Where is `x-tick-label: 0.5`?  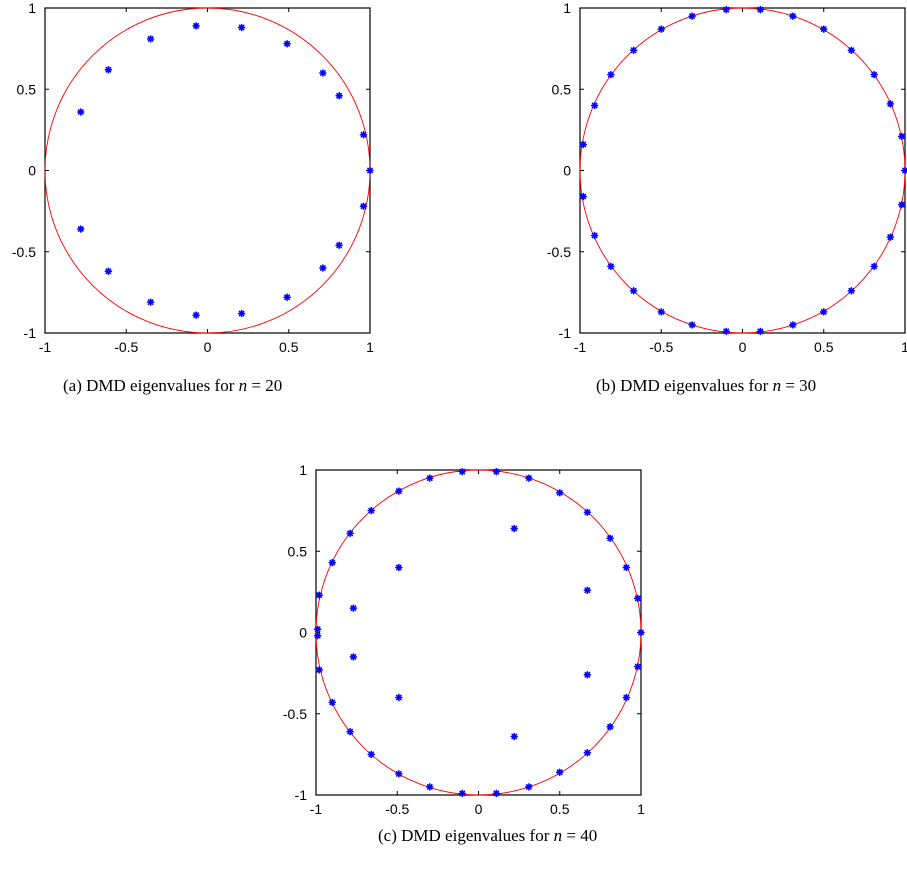
x-tick-label: 0.5 is located at coordinates (824, 347).